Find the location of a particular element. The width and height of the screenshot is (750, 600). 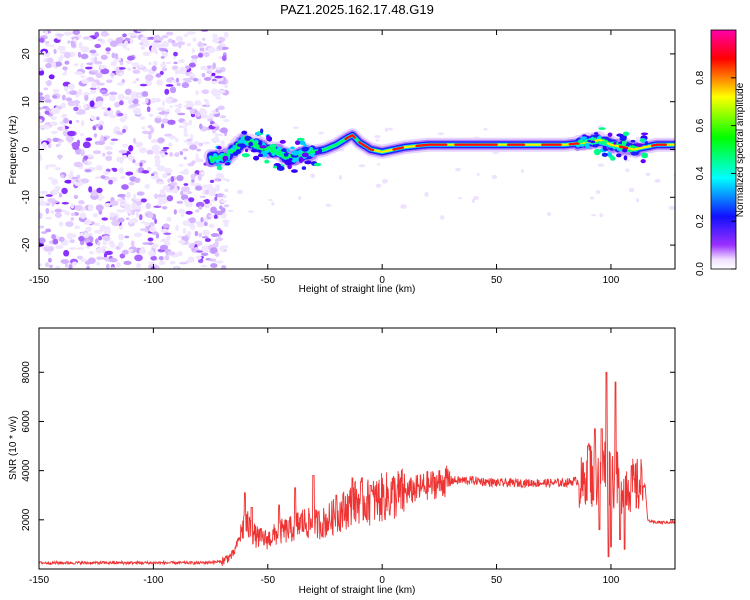

x-tick-label: -50 is located at coordinates (268, 280).